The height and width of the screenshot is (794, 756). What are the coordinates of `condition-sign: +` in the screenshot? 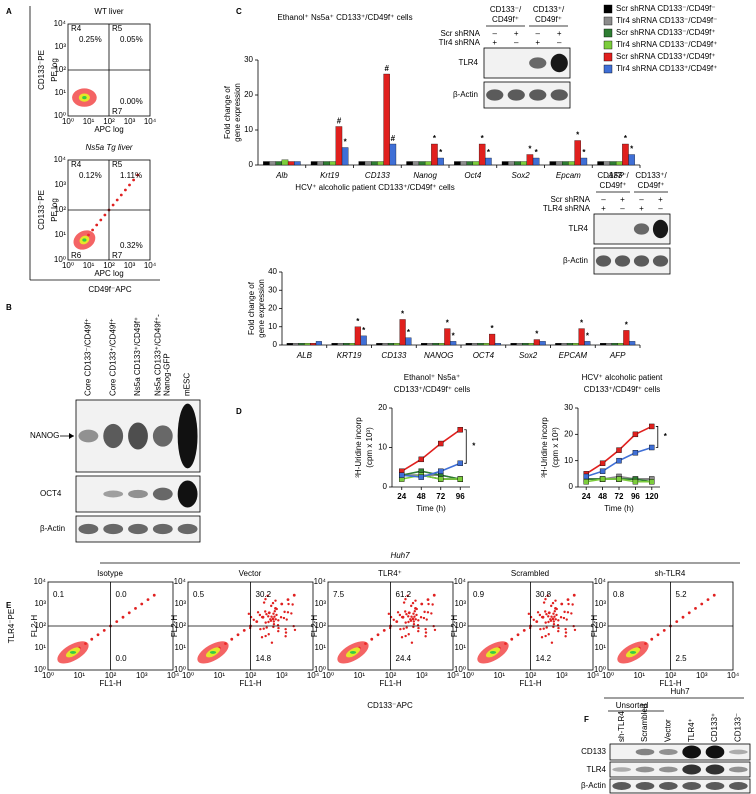 It's located at (660, 199).